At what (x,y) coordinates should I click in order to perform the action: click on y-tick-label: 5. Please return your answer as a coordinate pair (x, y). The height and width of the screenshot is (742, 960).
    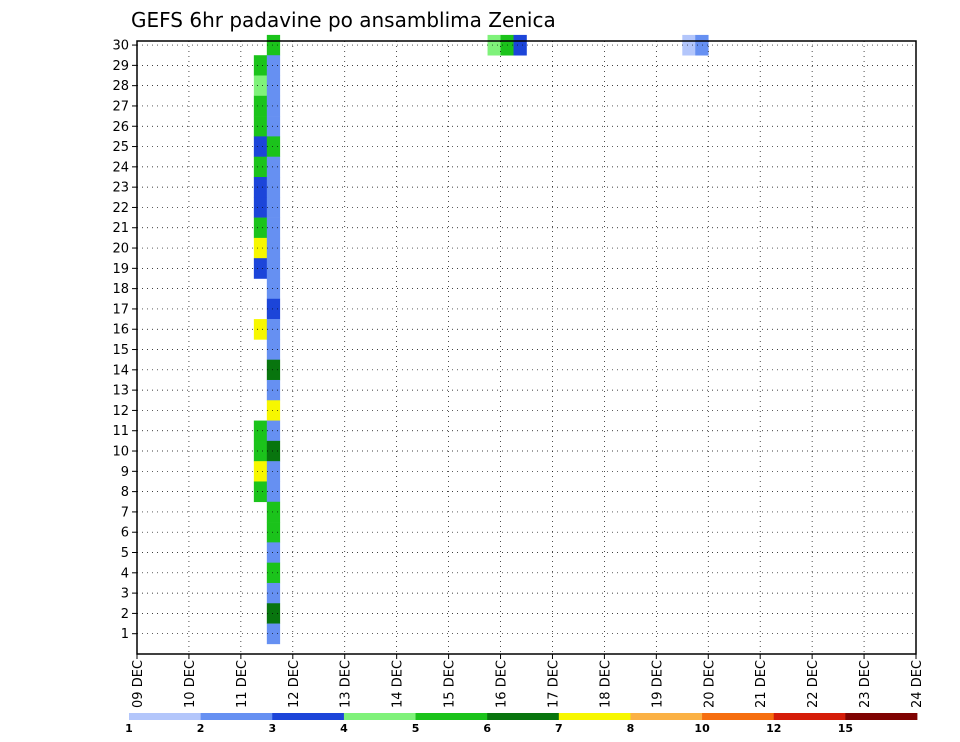
    Looking at the image, I should click on (125, 553).